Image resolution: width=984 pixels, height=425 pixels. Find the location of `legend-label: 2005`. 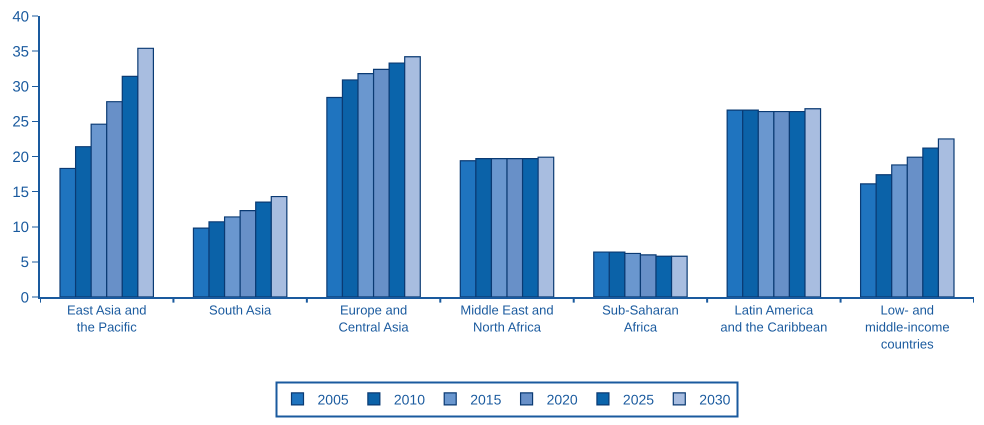

legend-label: 2005 is located at coordinates (333, 399).